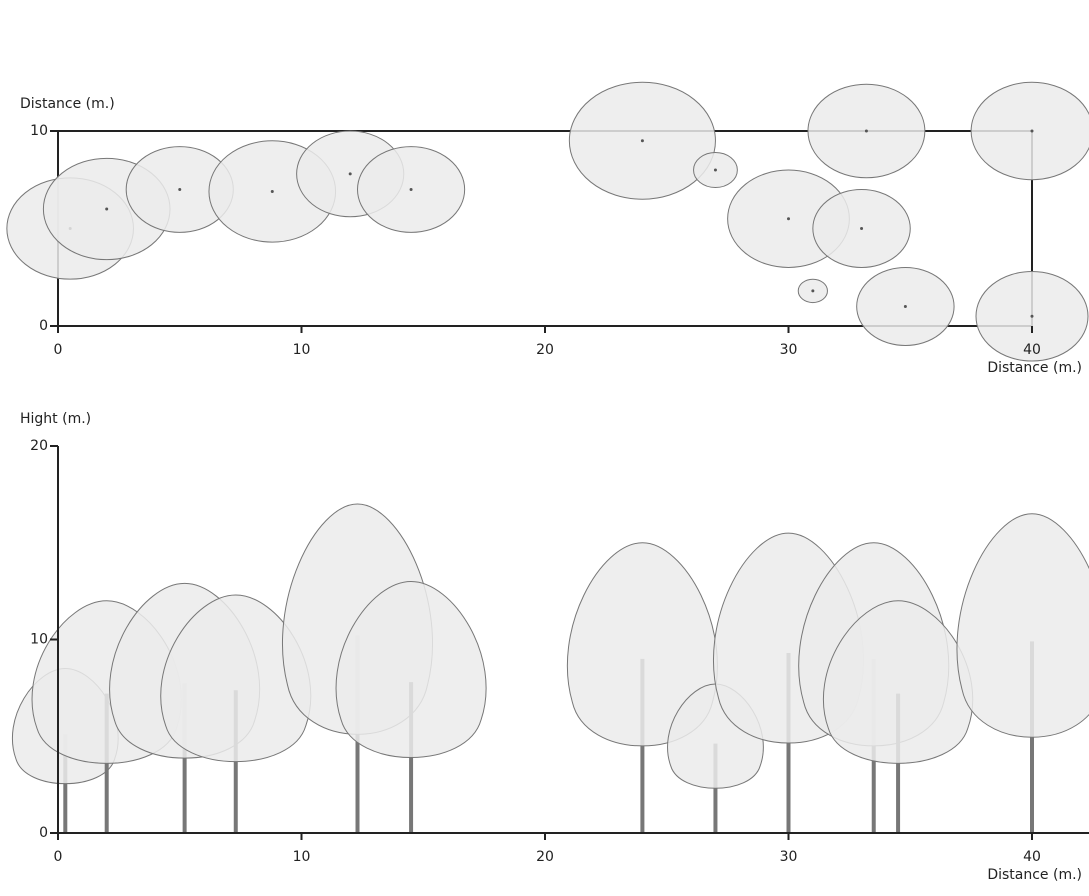 The width and height of the screenshot is (1089, 896). Describe the element at coordinates (39, 446) in the screenshot. I see `y-tick-label: 20` at that location.